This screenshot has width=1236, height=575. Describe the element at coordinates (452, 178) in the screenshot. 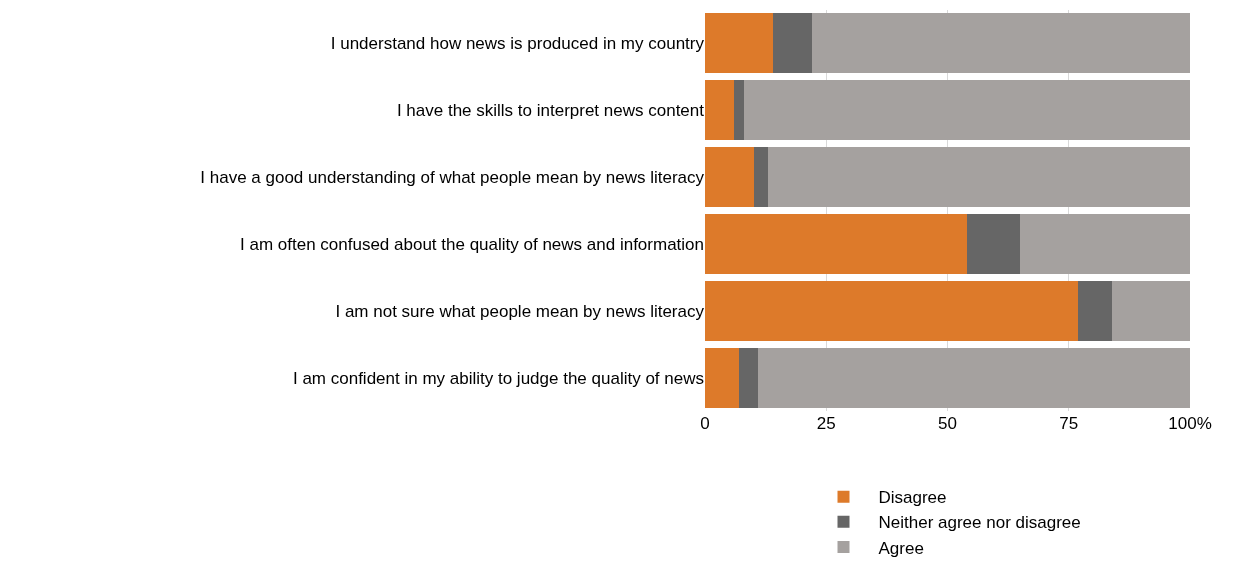

I see `y-tick-label: I have a good understanding of what people mean by news literacy` at that location.